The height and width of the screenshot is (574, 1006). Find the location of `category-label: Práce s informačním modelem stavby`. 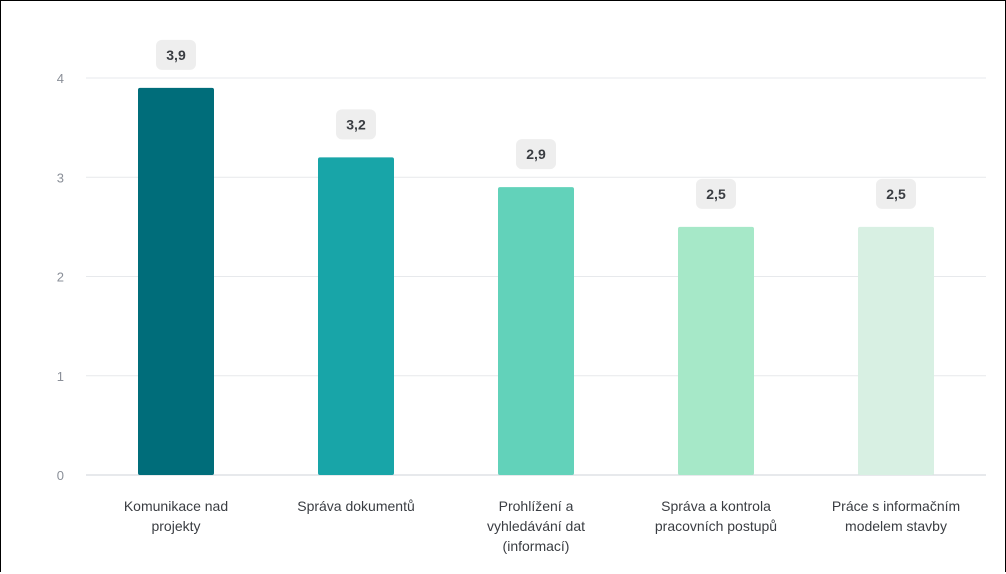

category-label: Práce s informačním modelem stavby is located at coordinates (896, 516).